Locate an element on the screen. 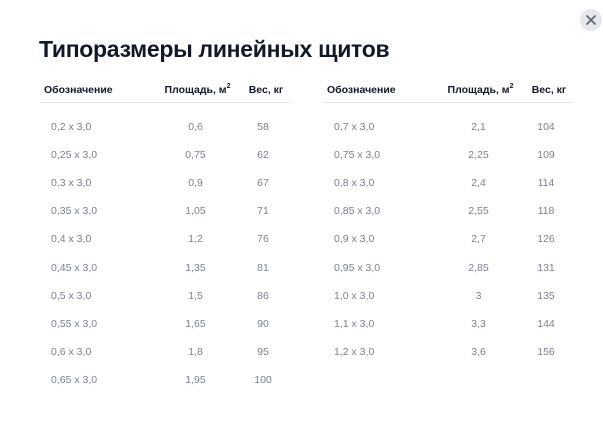 The height and width of the screenshot is (432, 603). table-row: 0,45 х 3,0 1,35 81 is located at coordinates (165, 267).